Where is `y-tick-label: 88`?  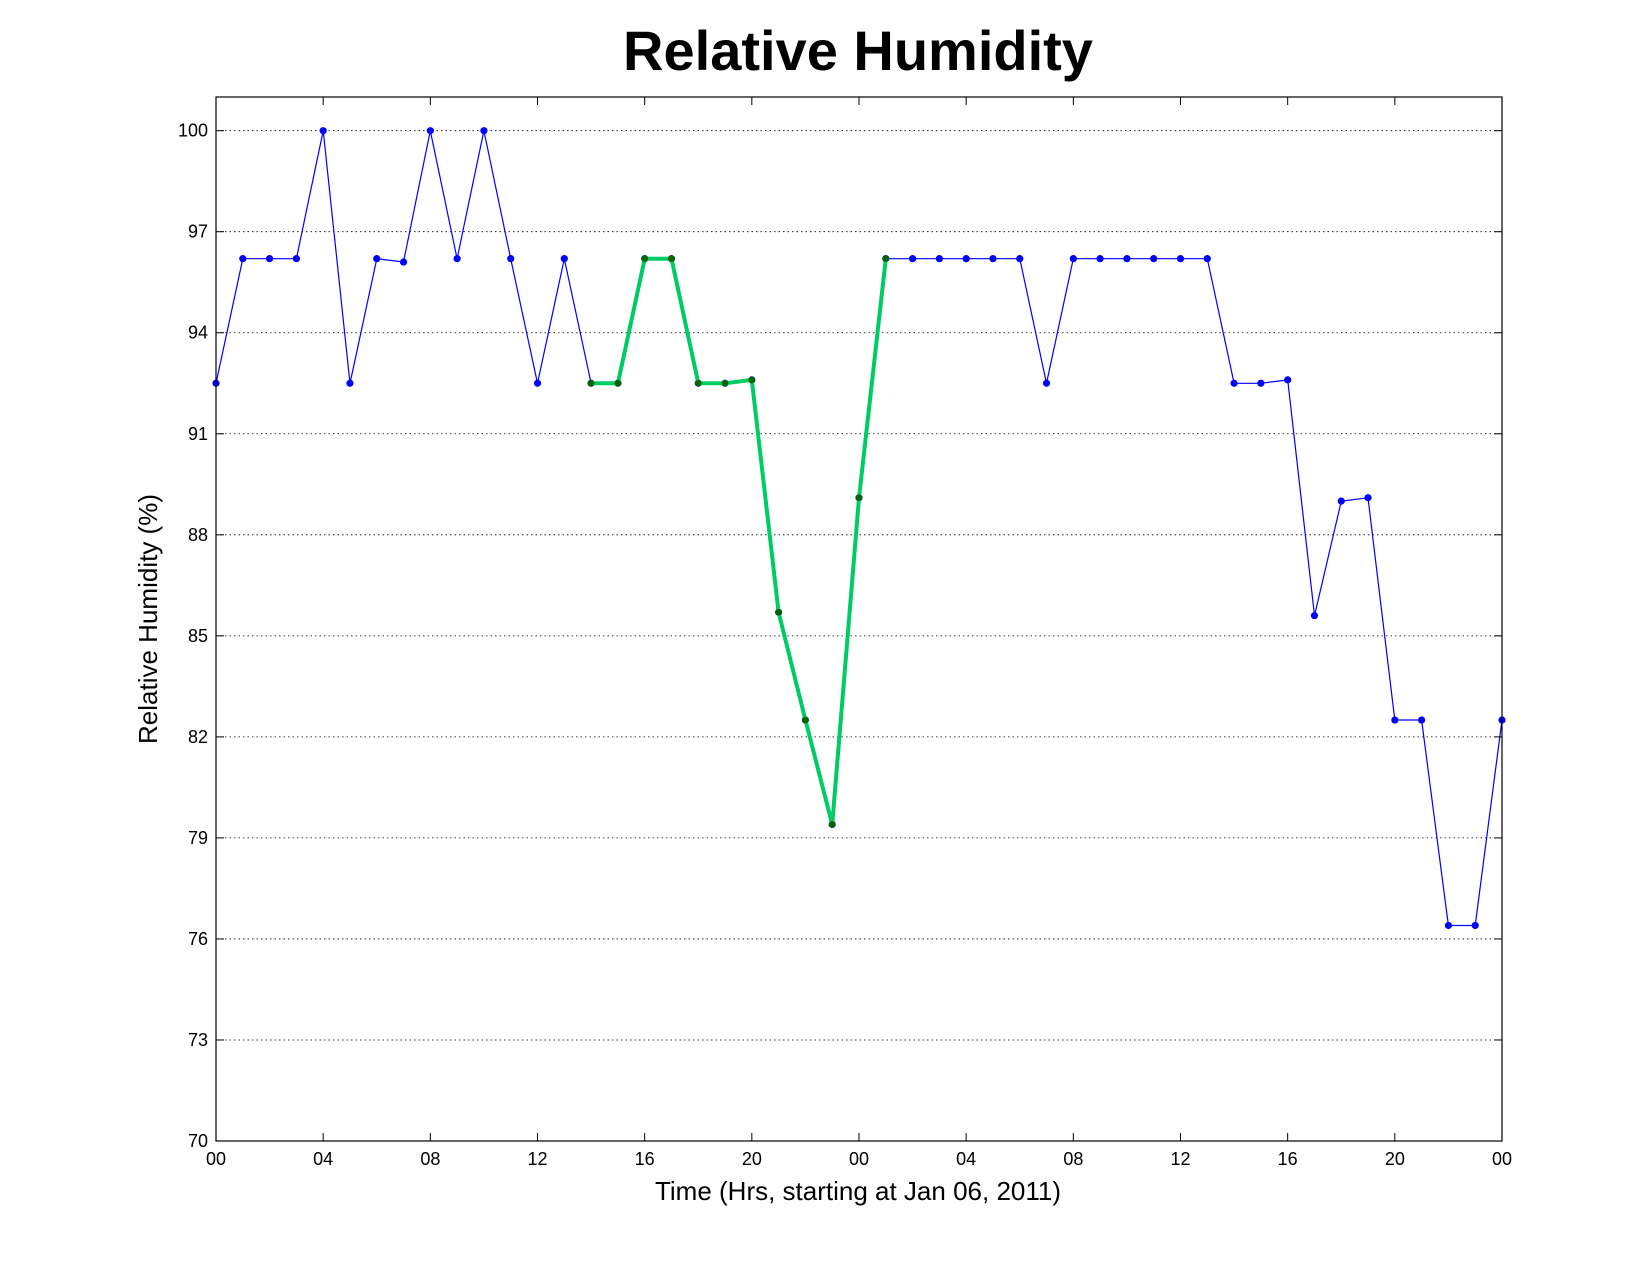
y-tick-label: 88 is located at coordinates (198, 535).